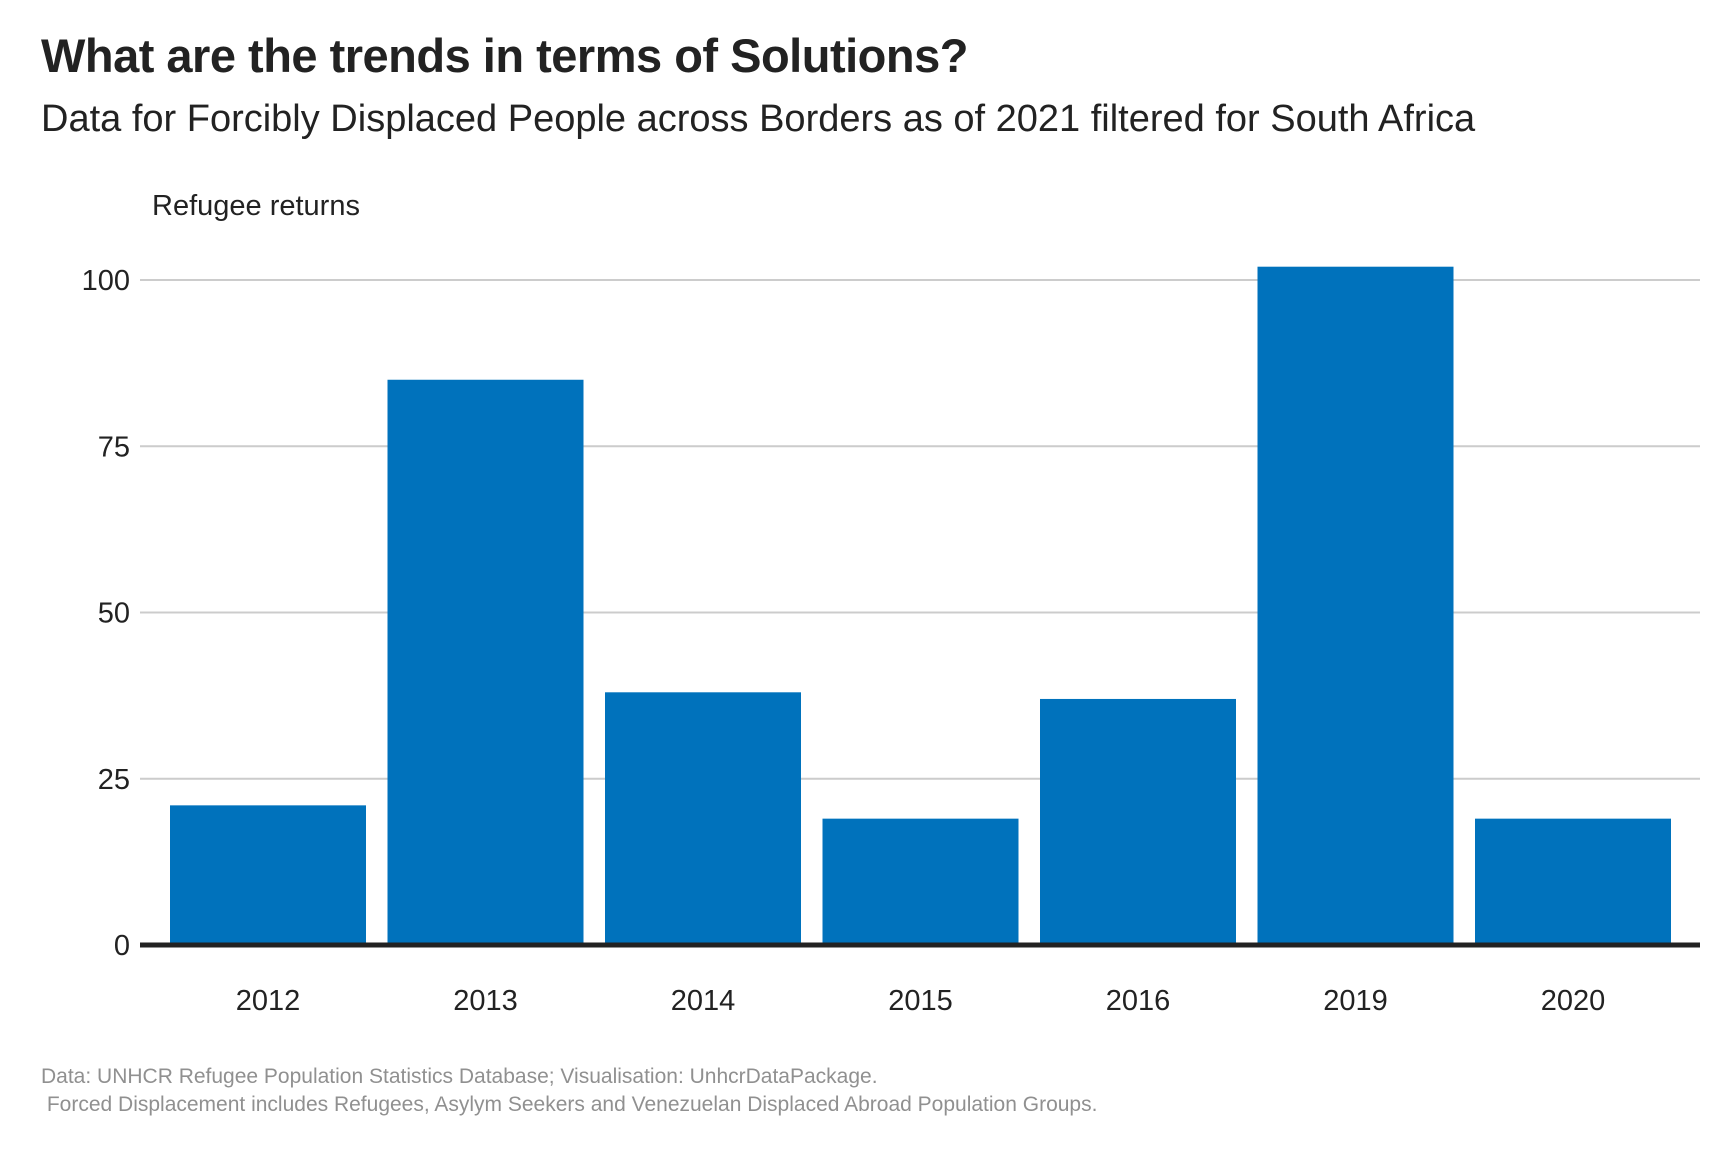  I want to click on y-tick-label: 50, so click(114, 614).